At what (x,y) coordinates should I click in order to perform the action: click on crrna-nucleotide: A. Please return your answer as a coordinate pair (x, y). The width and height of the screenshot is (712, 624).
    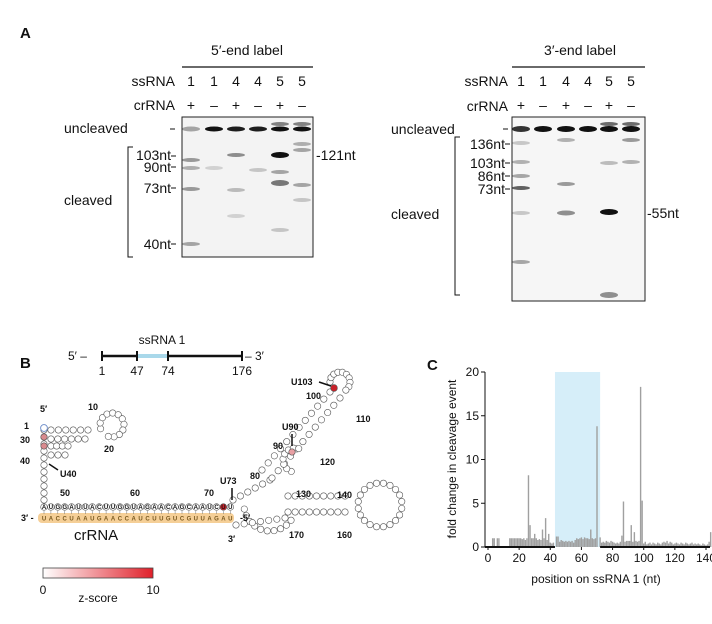
    Looking at the image, I should click on (134, 520).